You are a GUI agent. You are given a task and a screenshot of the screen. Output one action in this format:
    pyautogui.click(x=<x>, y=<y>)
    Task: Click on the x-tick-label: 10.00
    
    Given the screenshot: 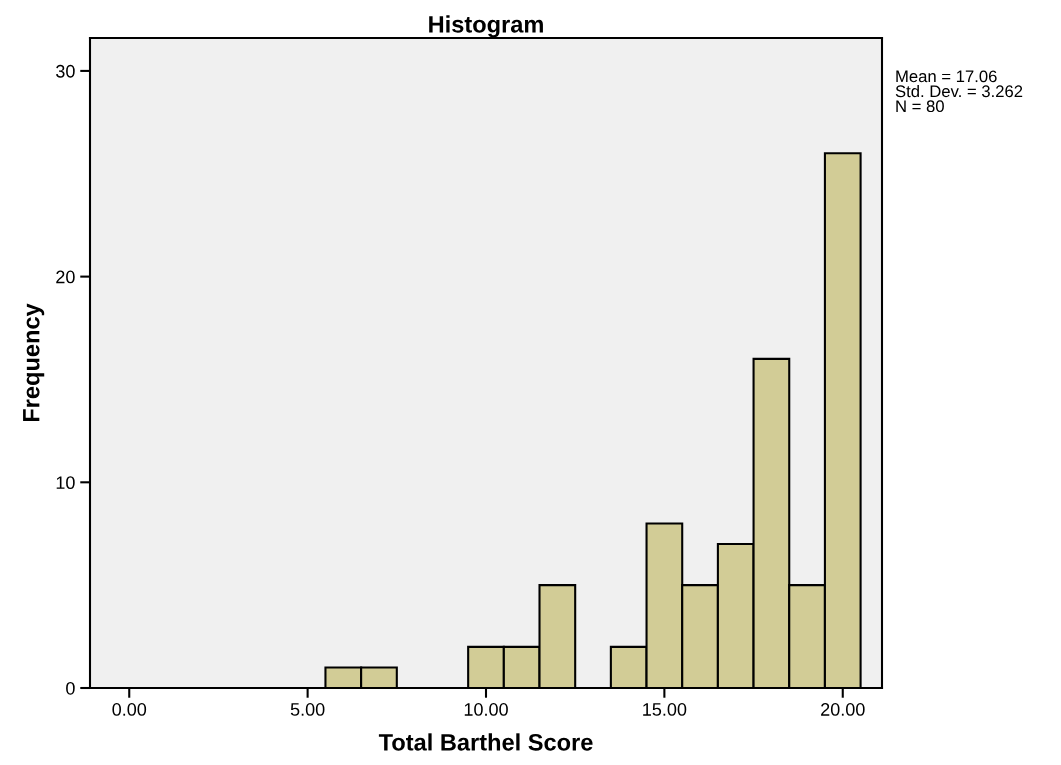 What is the action you would take?
    pyautogui.click(x=486, y=709)
    